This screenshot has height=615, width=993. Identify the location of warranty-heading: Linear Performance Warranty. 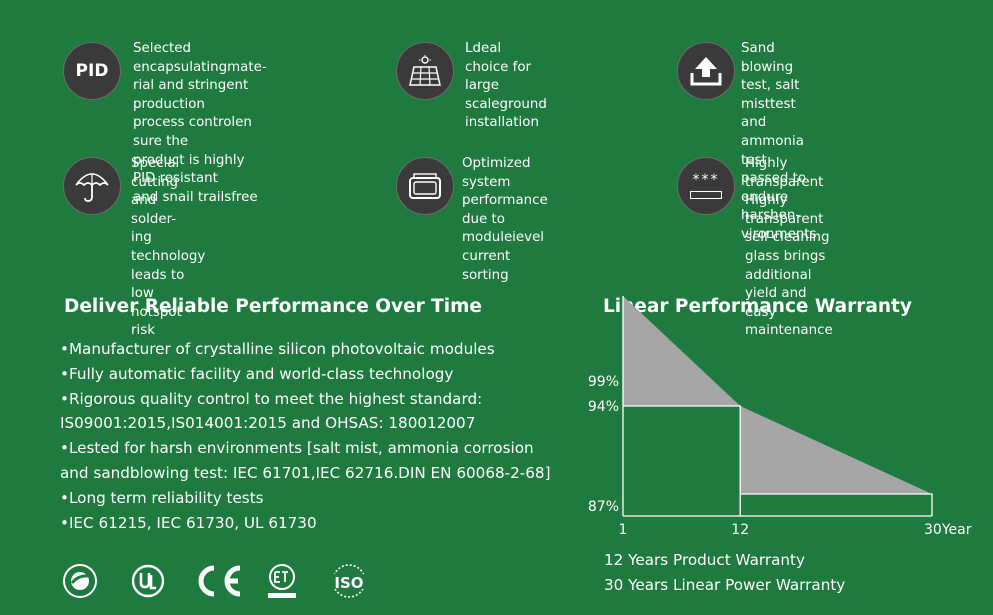
(757, 306).